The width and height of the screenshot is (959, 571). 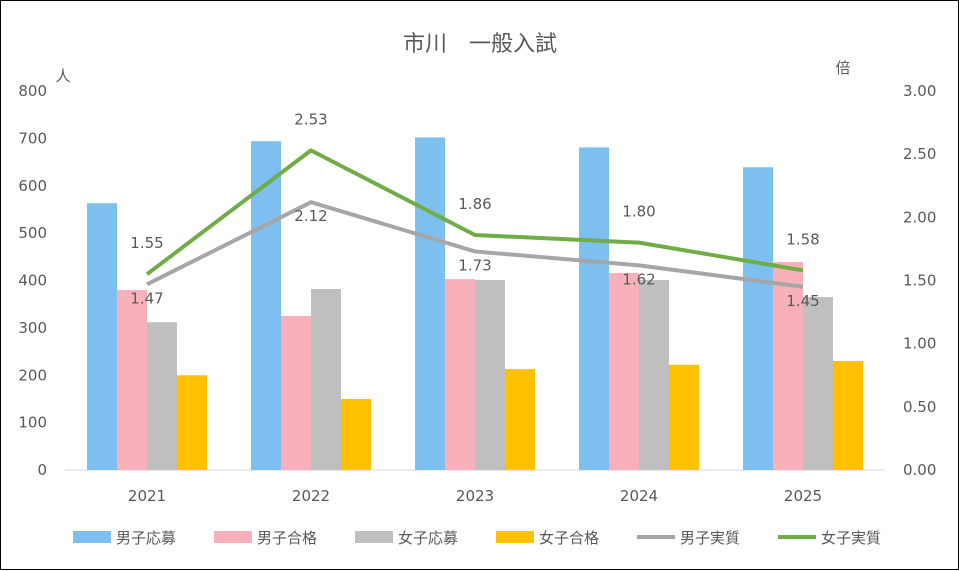 I want to click on legend-swatch-男子応募, so click(x=92, y=537).